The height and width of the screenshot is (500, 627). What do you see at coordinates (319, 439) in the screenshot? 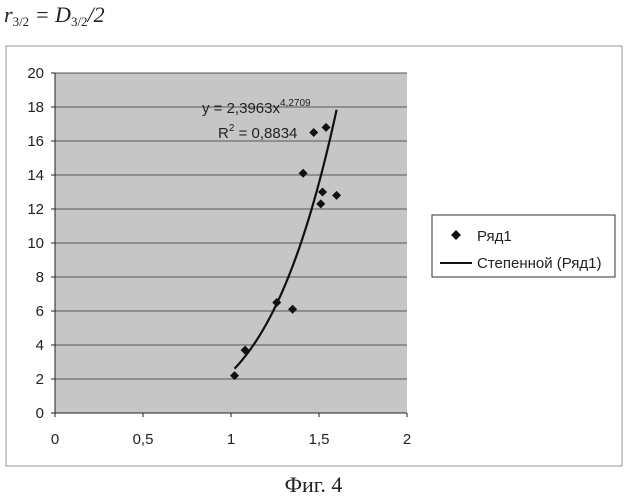
I see `x-tick-label: 1,5` at bounding box center [319, 439].